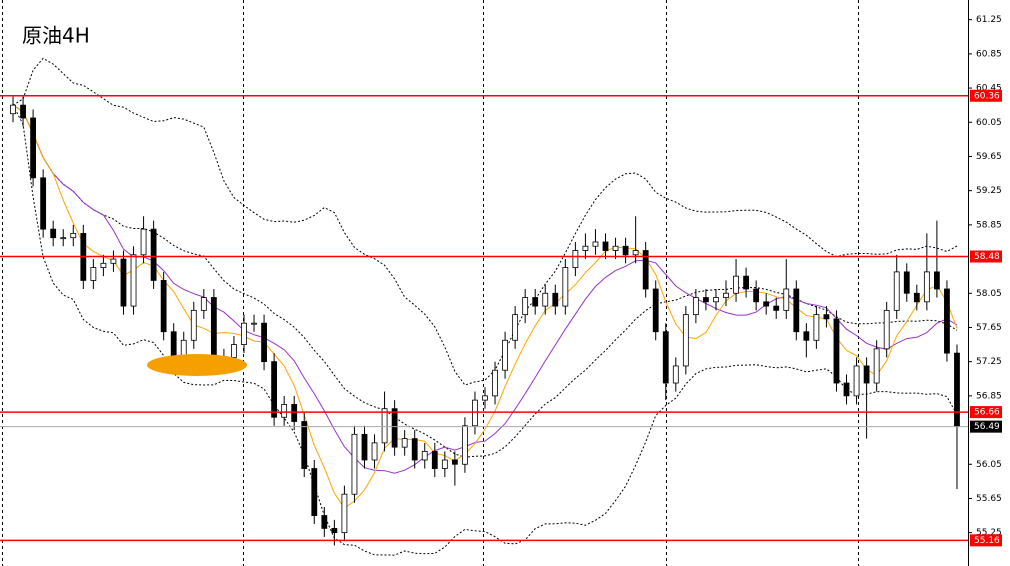 The width and height of the screenshot is (1010, 566). What do you see at coordinates (989, 465) in the screenshot?
I see `y-tick-label: 56.05` at bounding box center [989, 465].